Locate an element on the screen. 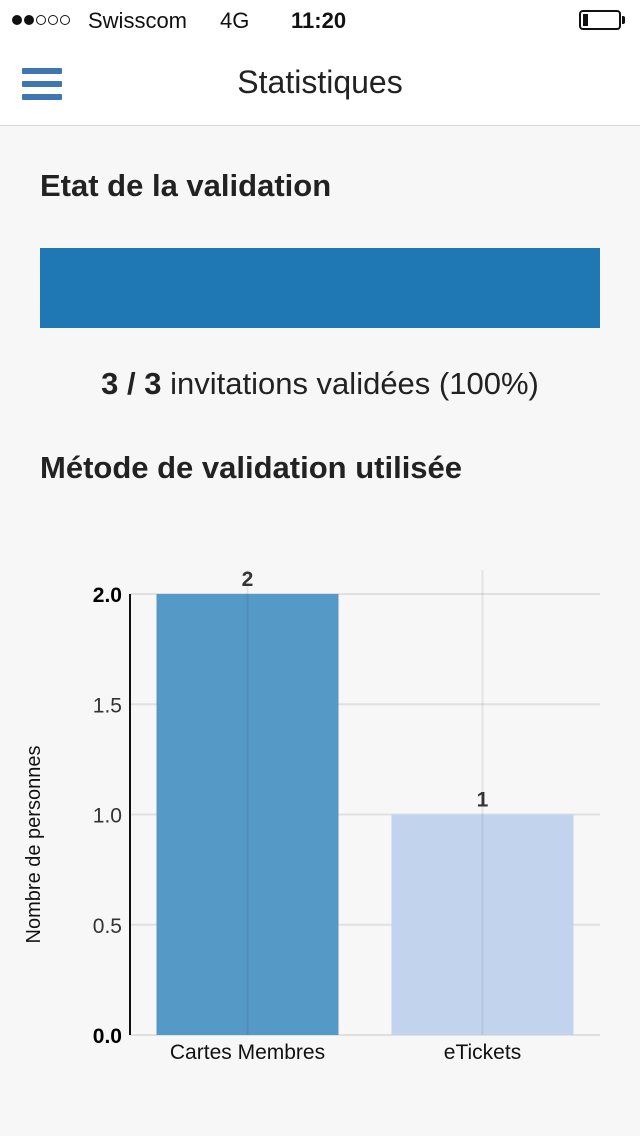 The image size is (640, 1136). validation-progress-bar is located at coordinates (320, 288).